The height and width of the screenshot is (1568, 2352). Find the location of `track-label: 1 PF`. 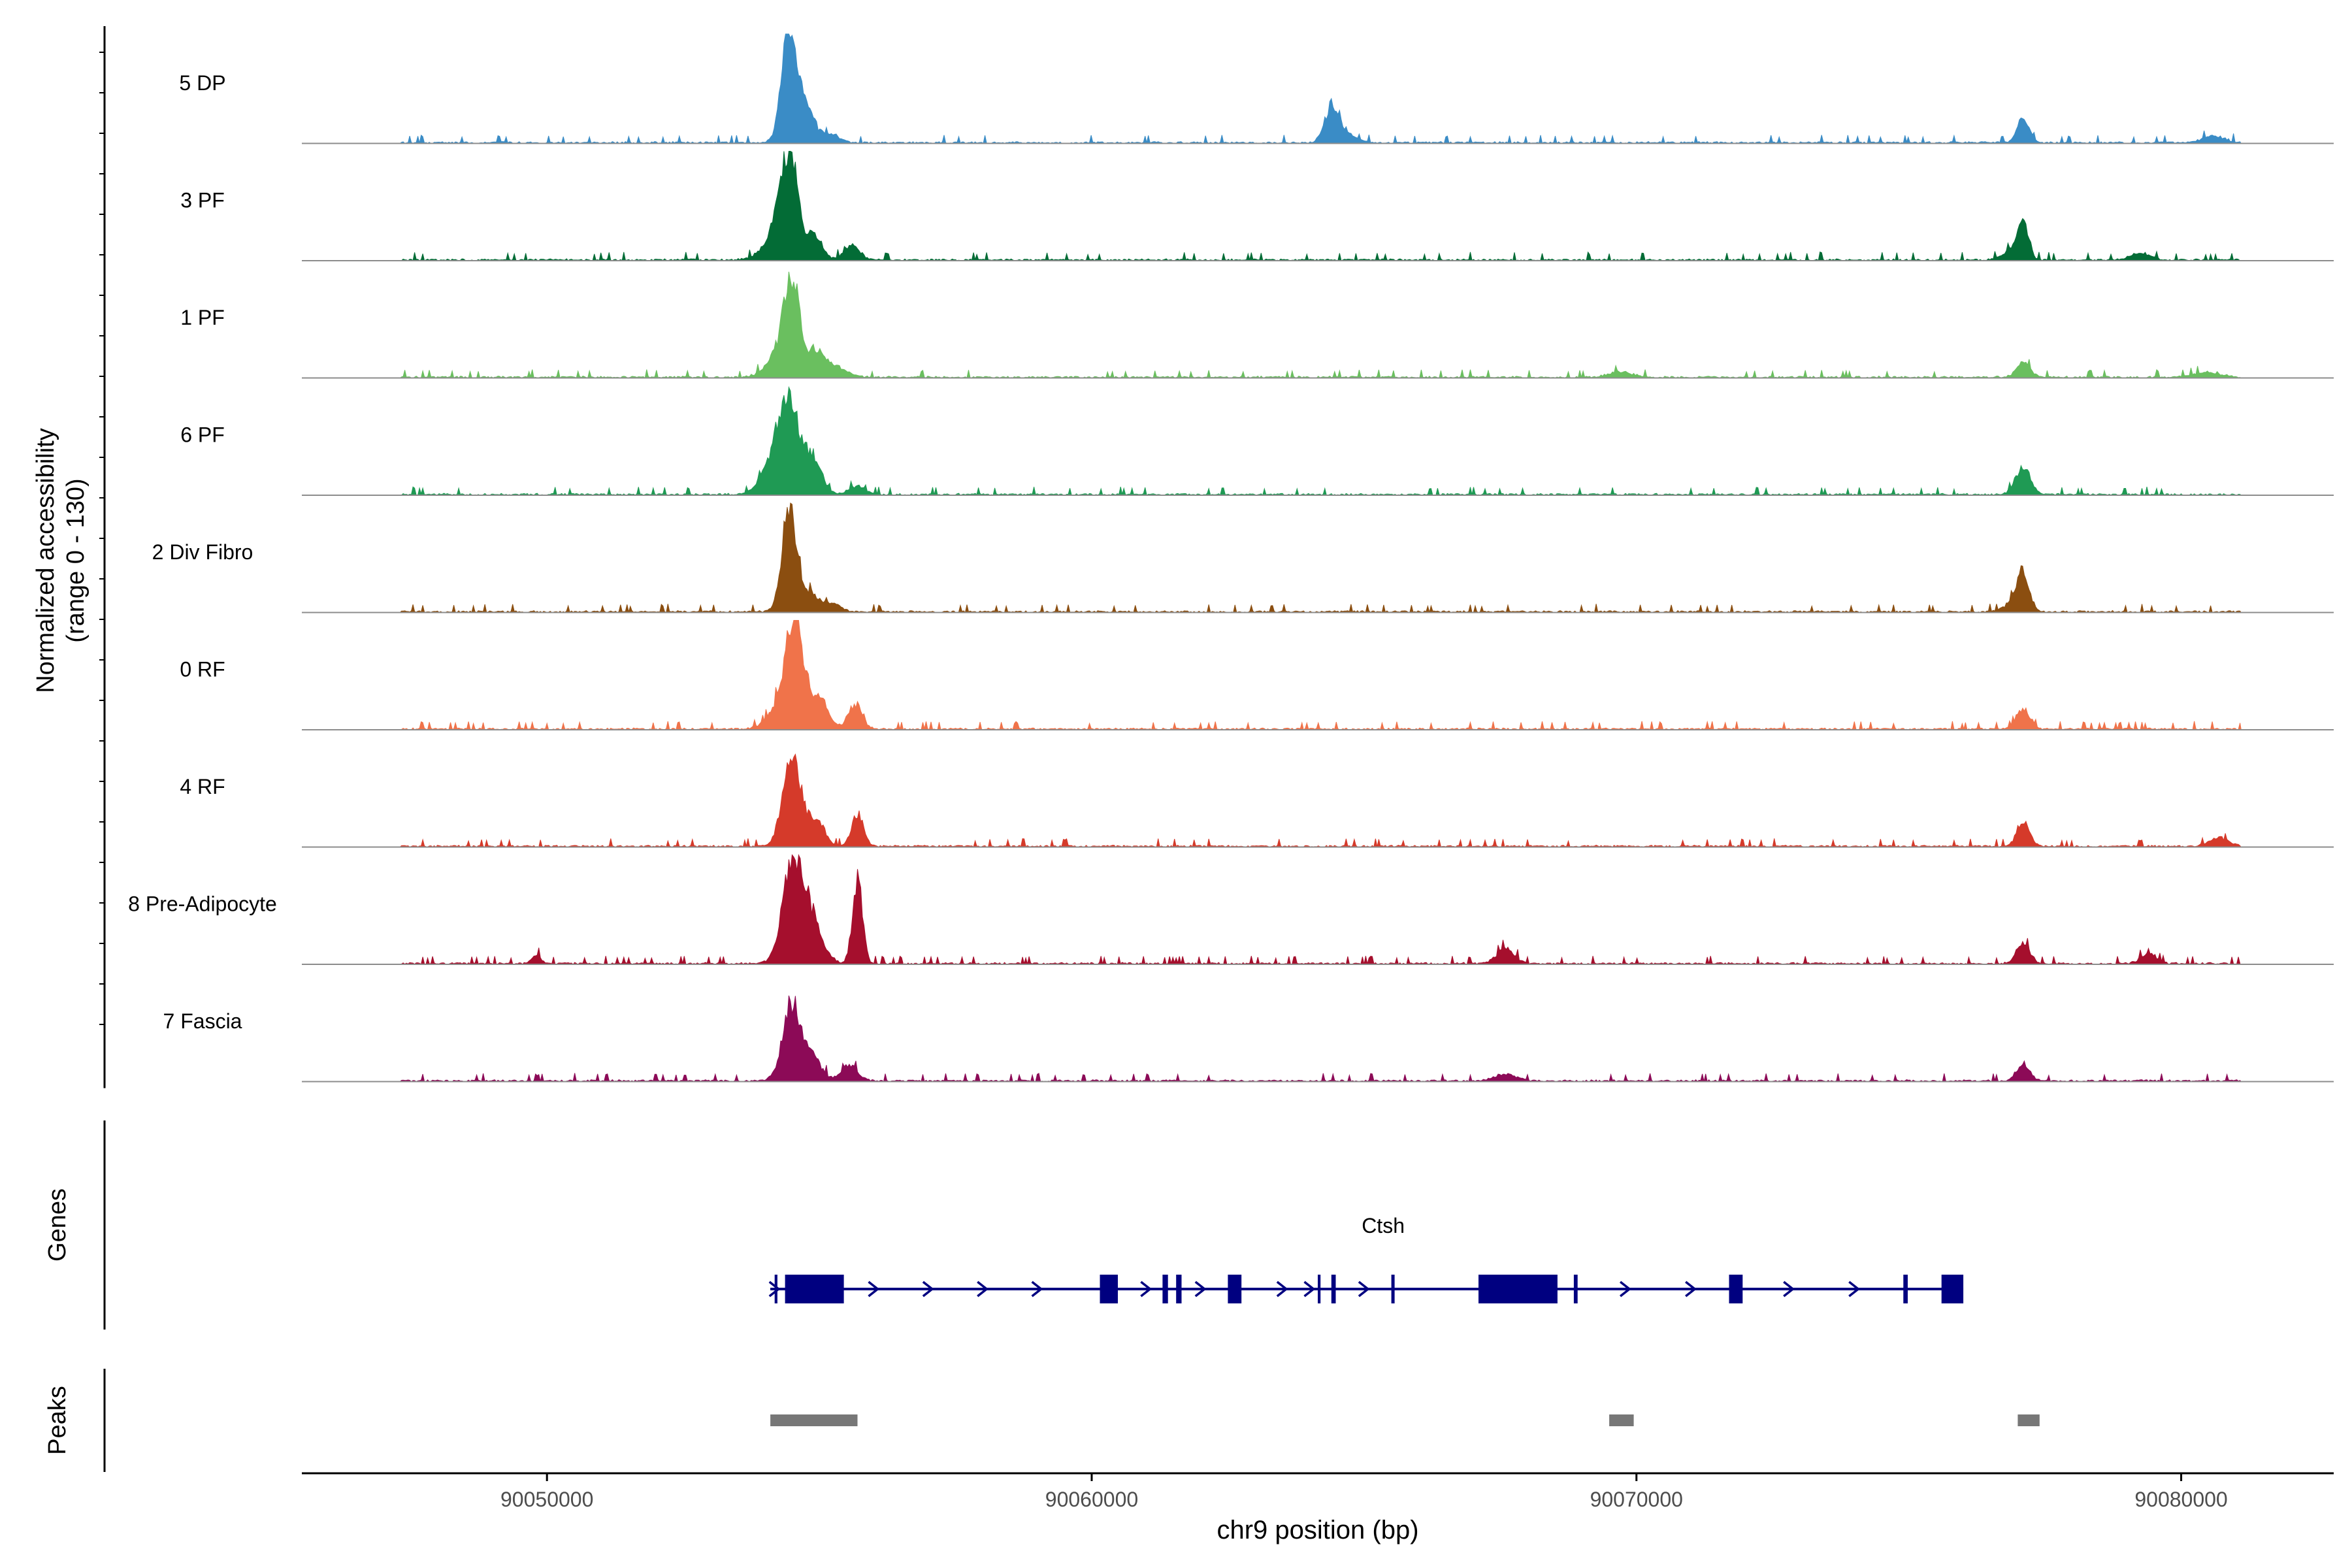

track-label: 1 PF is located at coordinates (202, 317).